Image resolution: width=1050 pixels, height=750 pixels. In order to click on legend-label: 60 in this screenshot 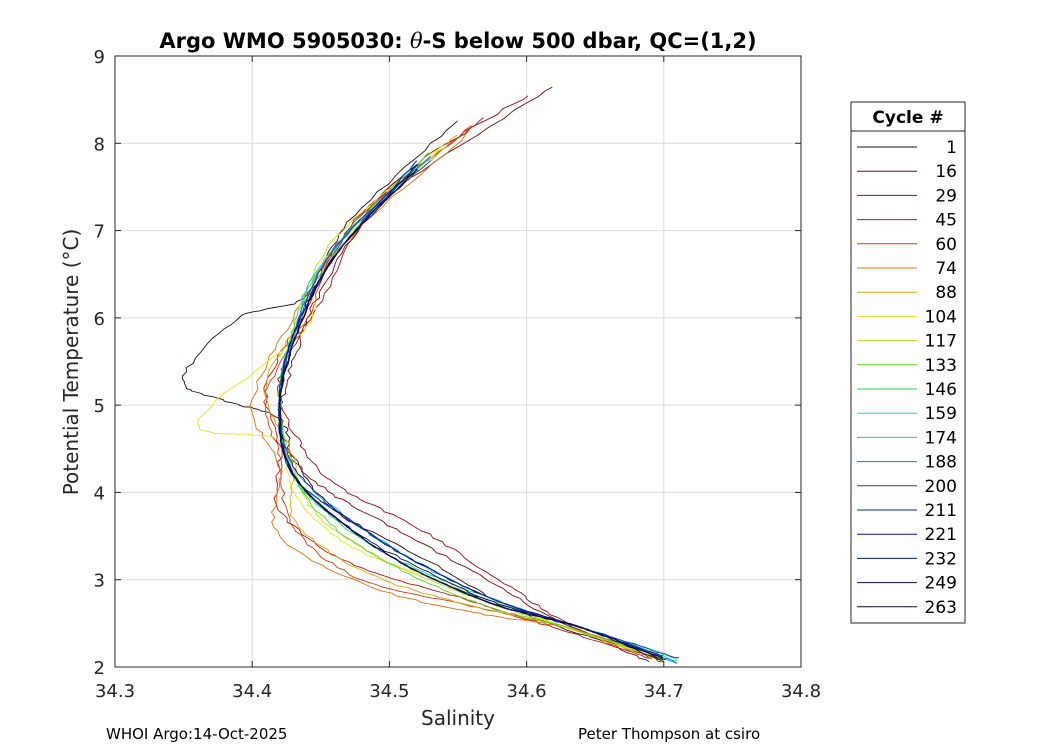, I will do `click(946, 245)`.